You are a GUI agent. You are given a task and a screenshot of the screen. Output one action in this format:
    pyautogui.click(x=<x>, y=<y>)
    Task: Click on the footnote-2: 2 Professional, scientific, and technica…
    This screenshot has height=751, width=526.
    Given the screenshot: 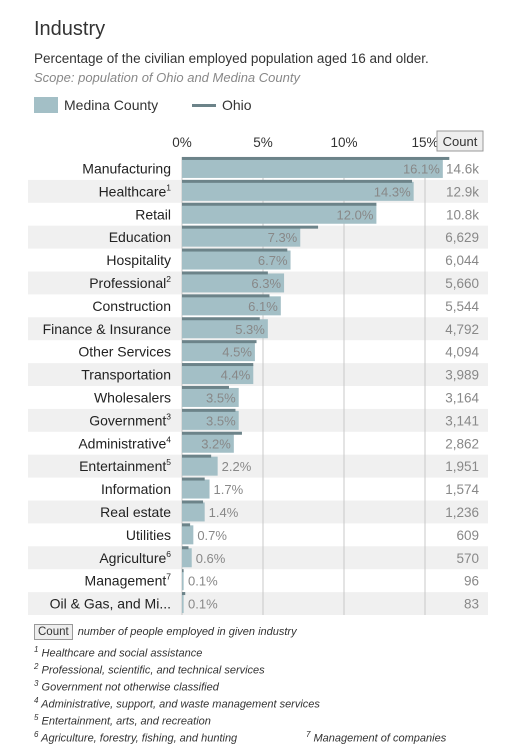 What is the action you would take?
    pyautogui.click(x=274, y=667)
    